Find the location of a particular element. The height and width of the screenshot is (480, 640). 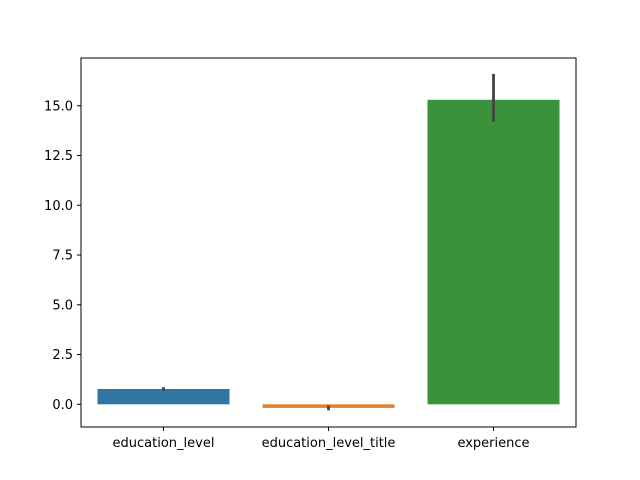

x-tick-label-0: education_level is located at coordinates (164, 443).